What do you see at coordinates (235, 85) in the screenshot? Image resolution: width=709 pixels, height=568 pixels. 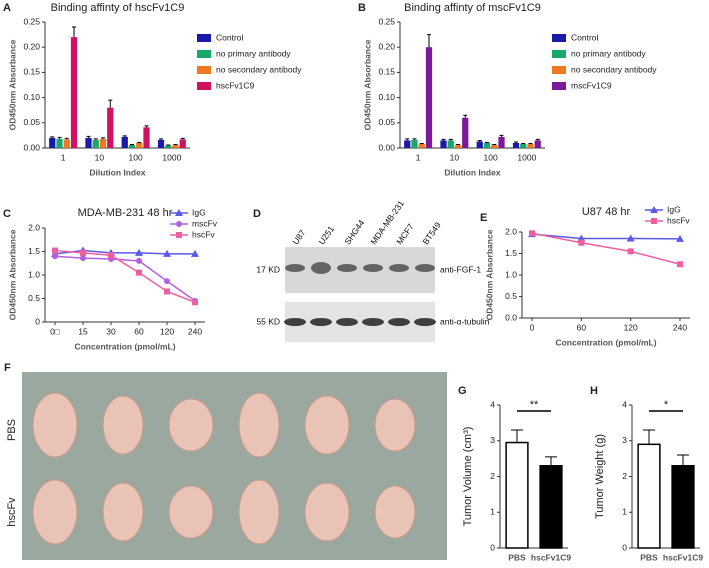 I see `legend-label: hscFv1C9` at bounding box center [235, 85].